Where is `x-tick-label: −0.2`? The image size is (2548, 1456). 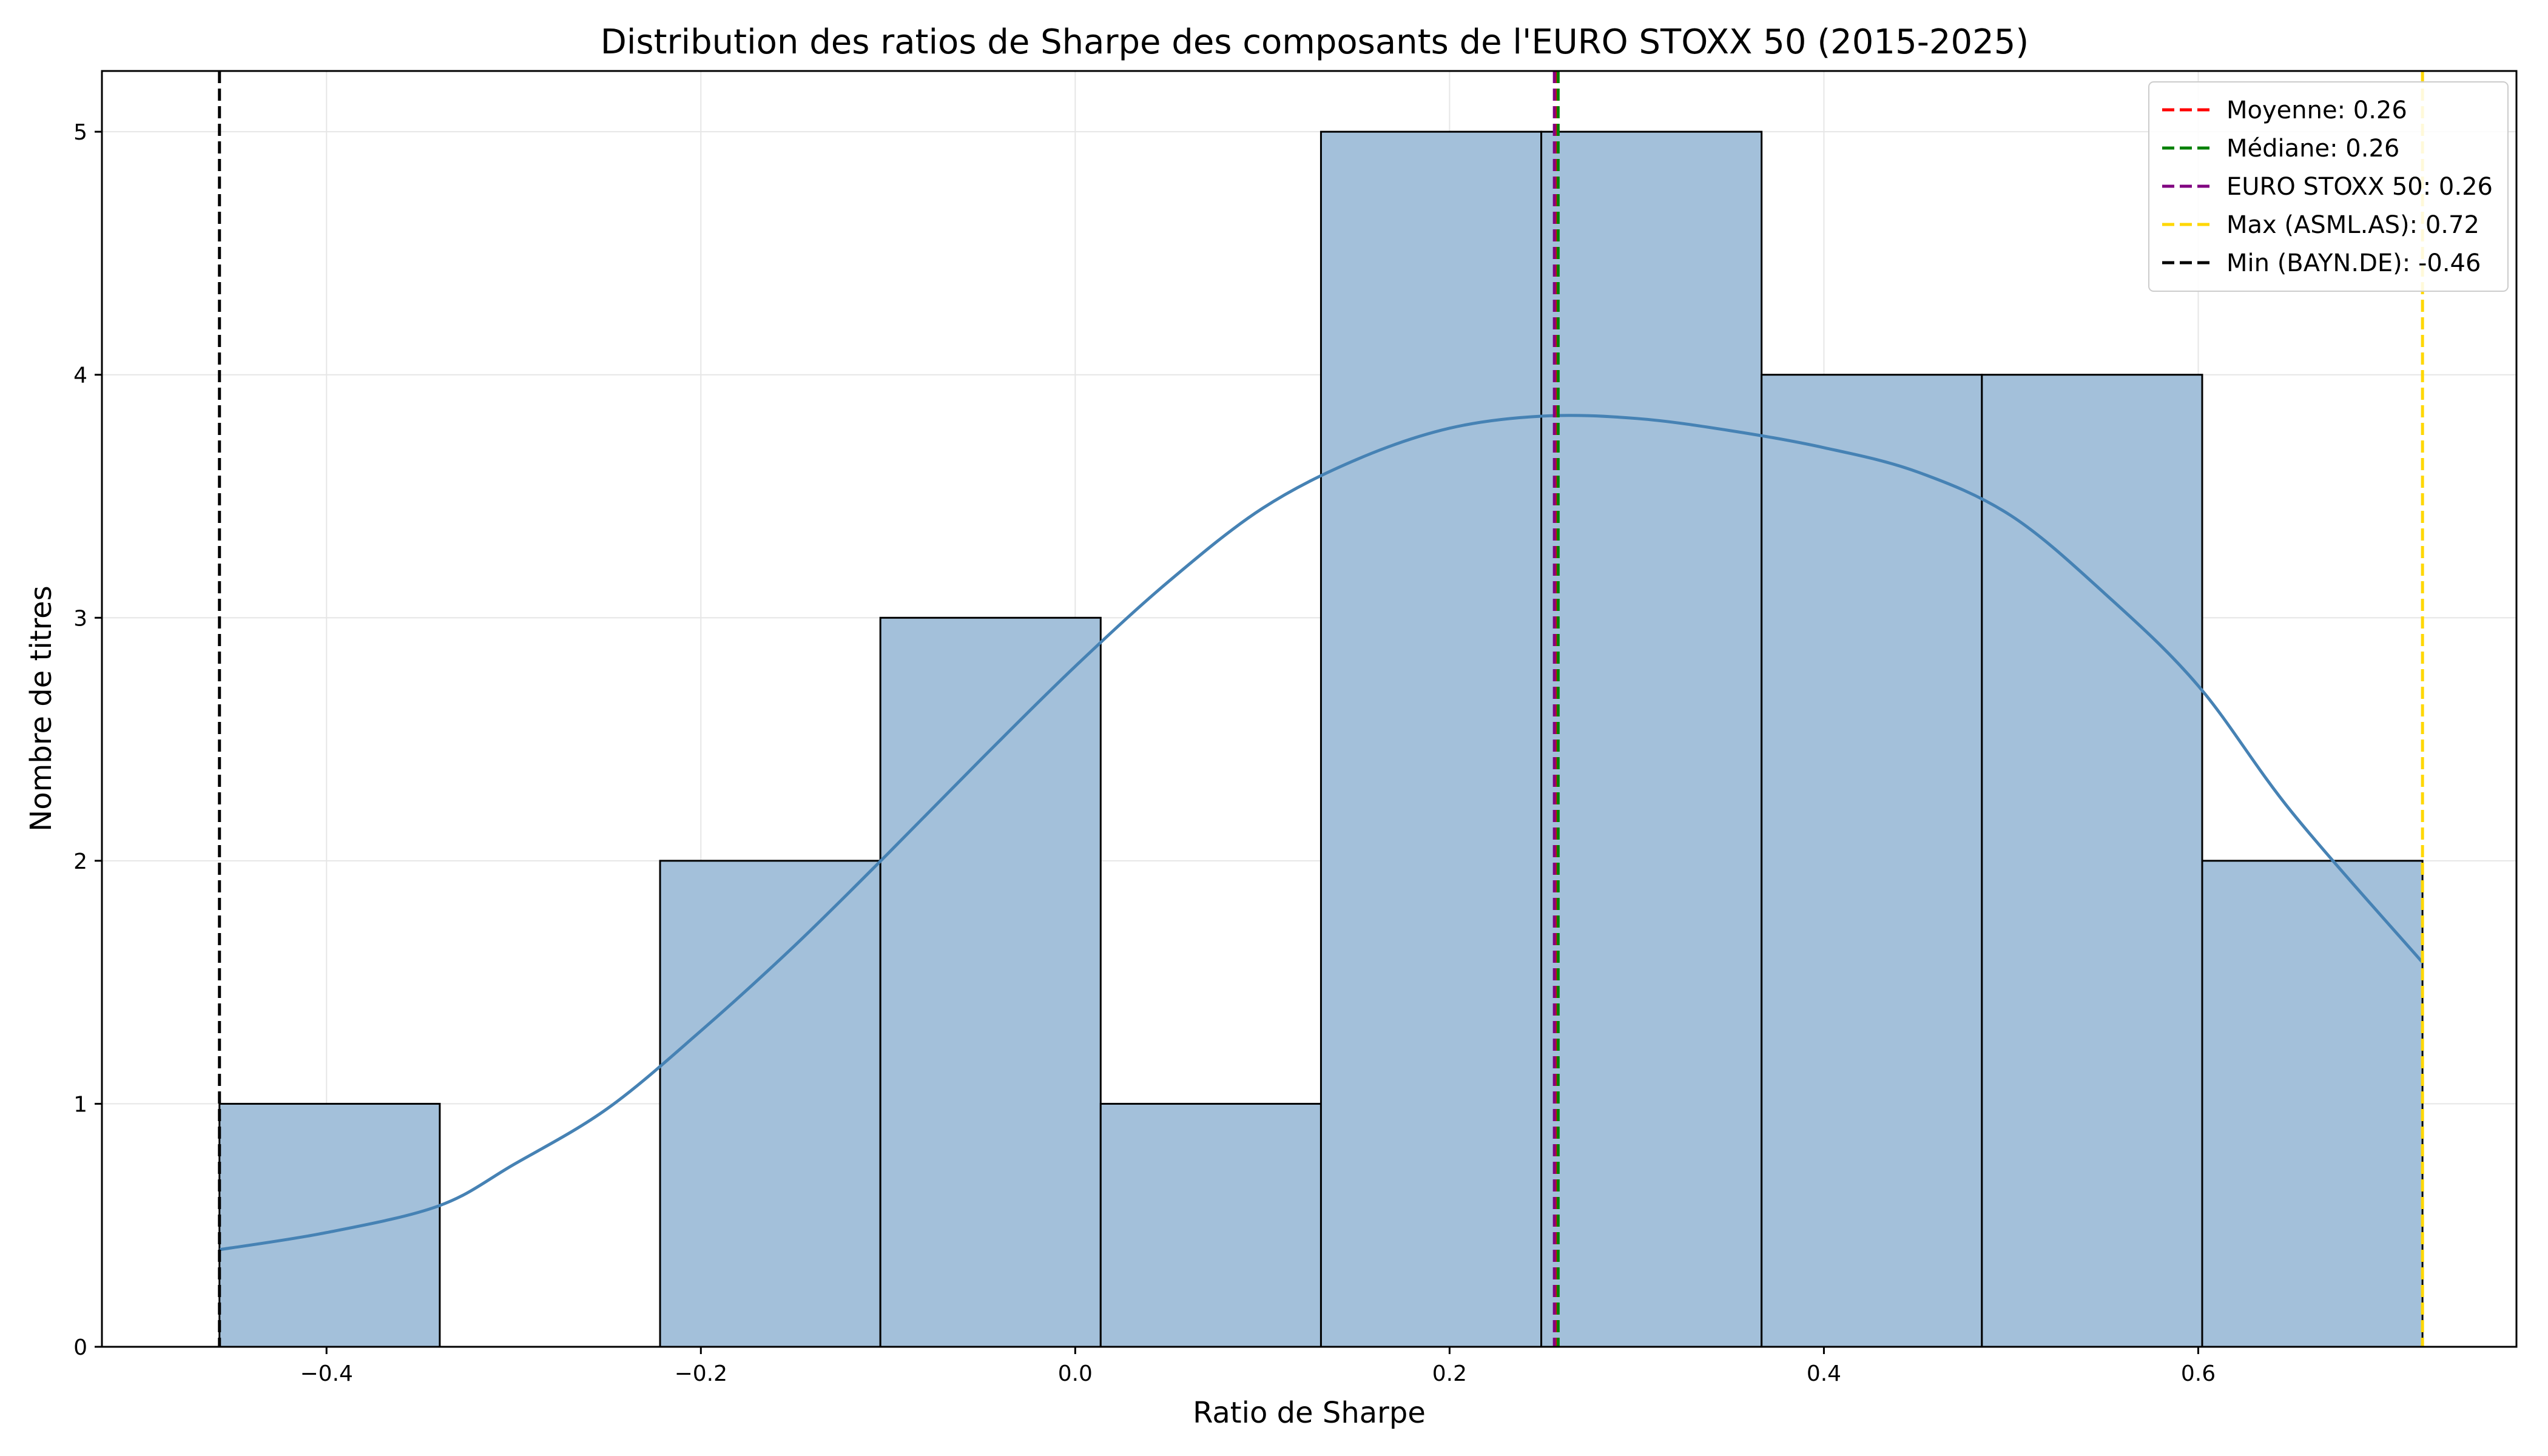
x-tick-label: −0.2 is located at coordinates (701, 1373).